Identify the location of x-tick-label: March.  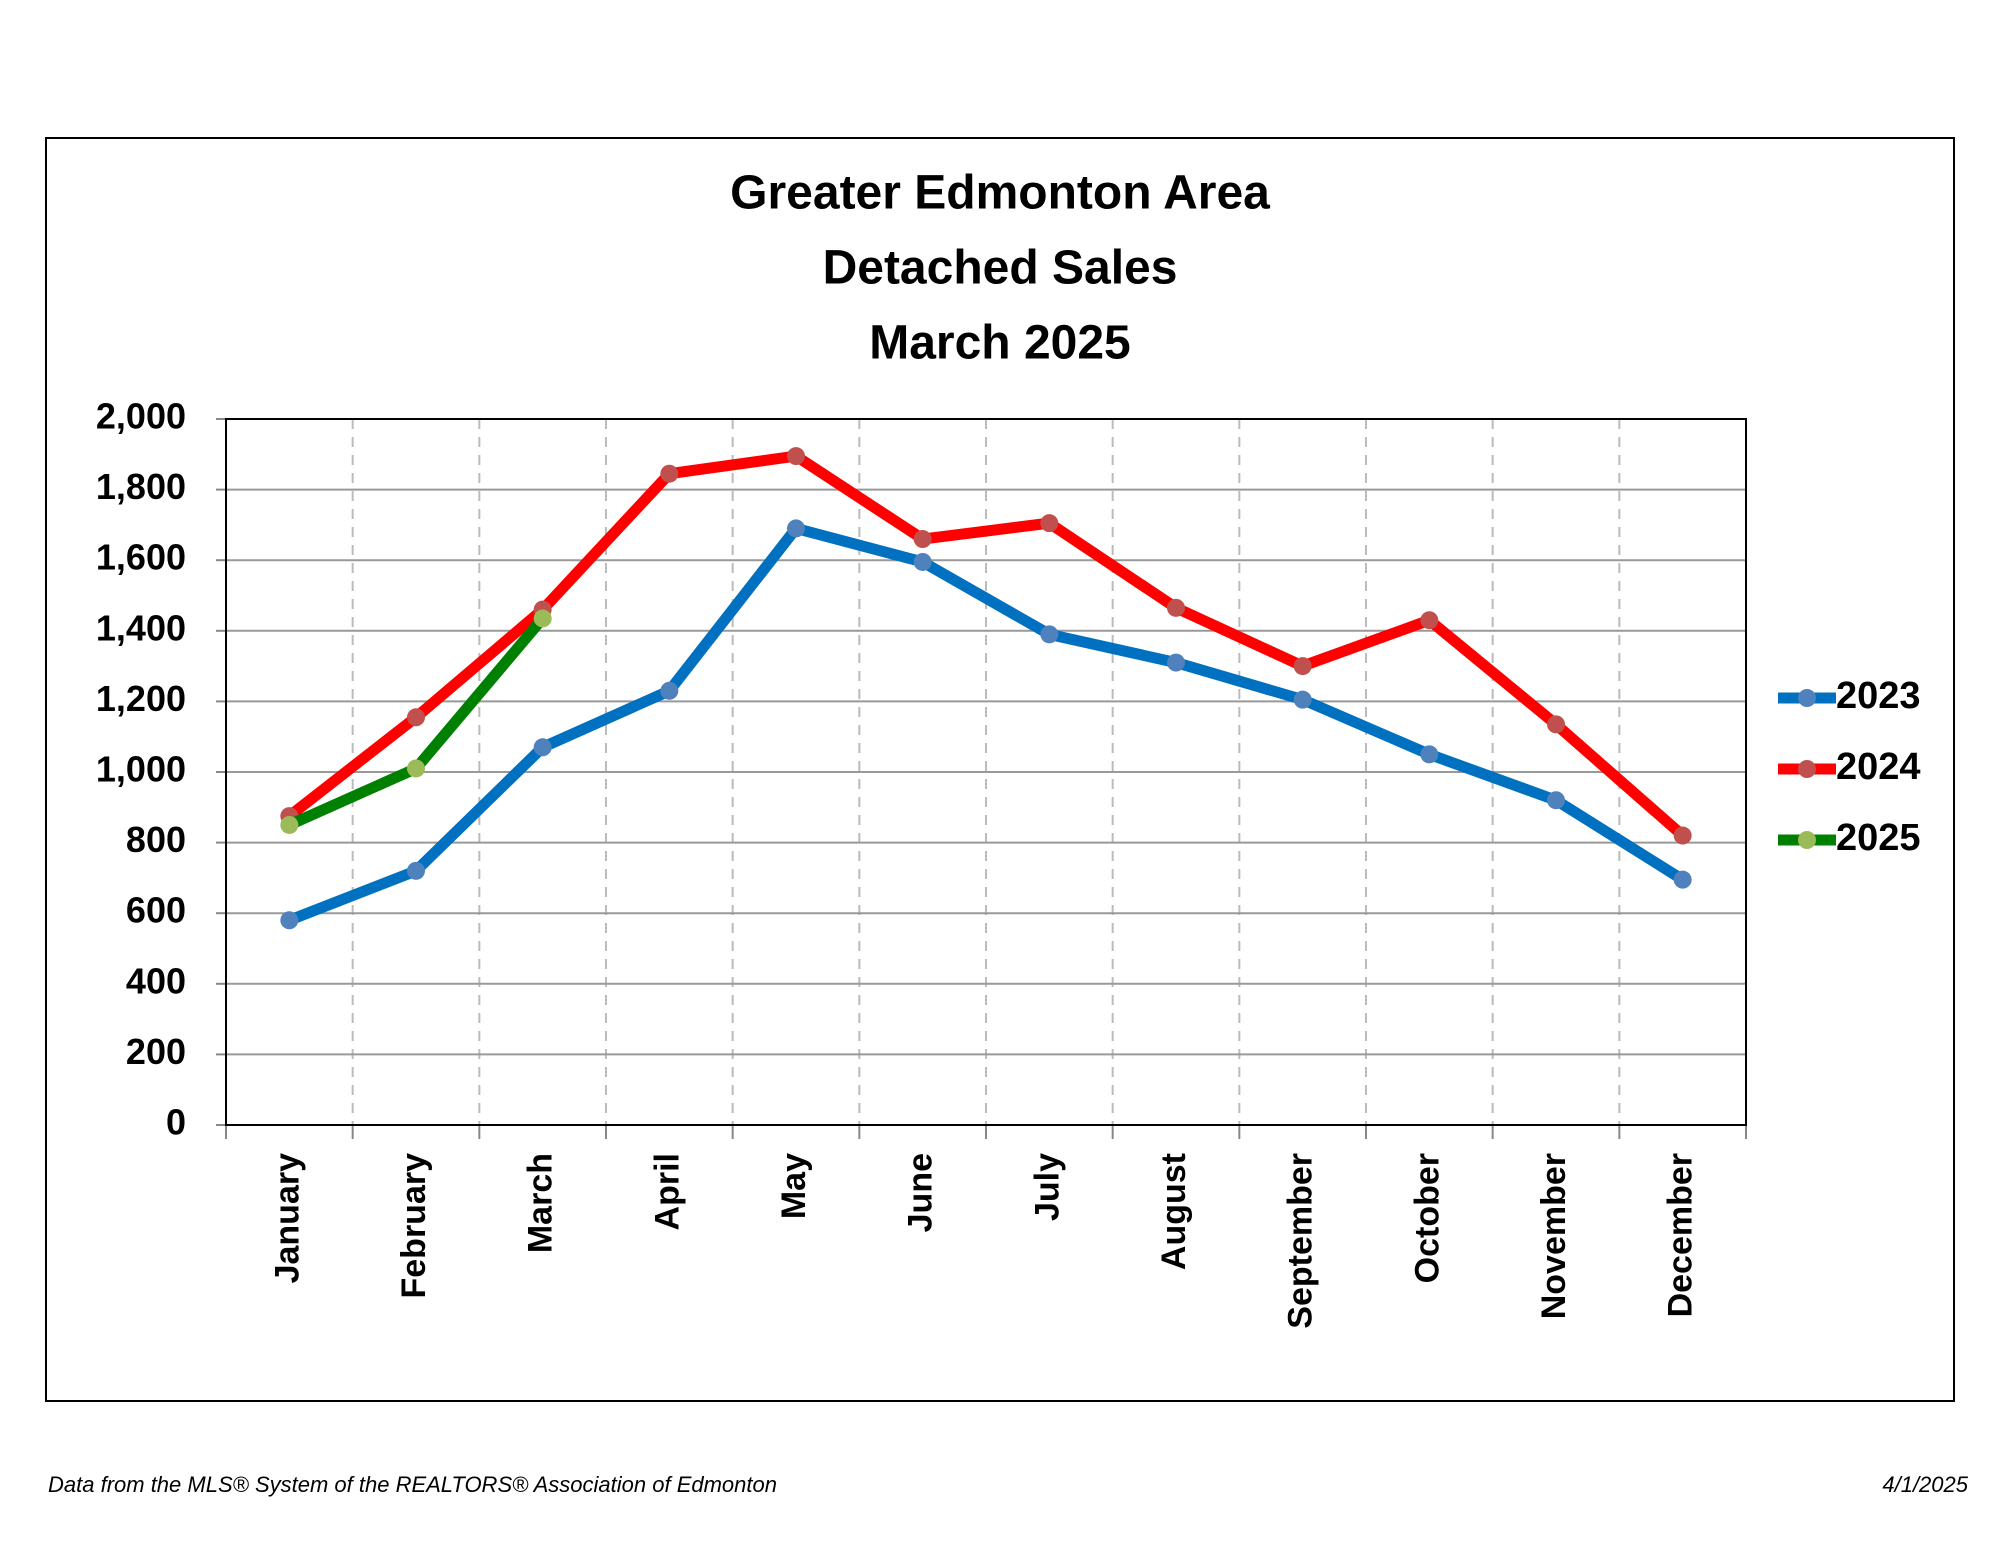
(541, 1203).